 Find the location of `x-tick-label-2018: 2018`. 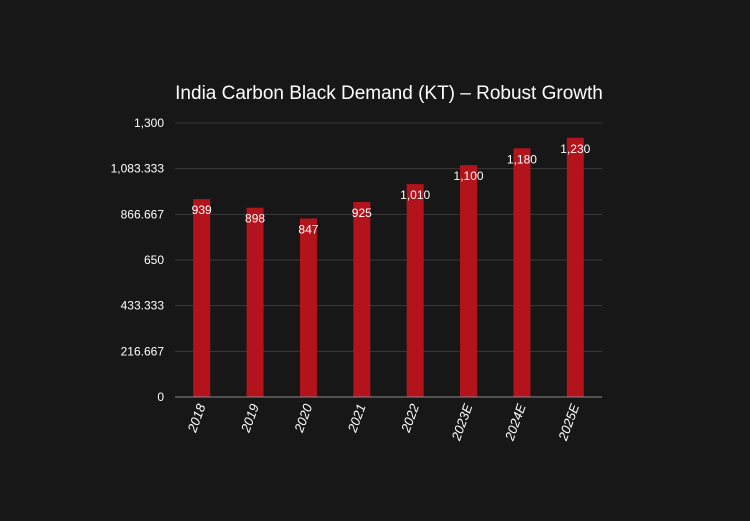

x-tick-label-2018: 2018 is located at coordinates (196, 418).